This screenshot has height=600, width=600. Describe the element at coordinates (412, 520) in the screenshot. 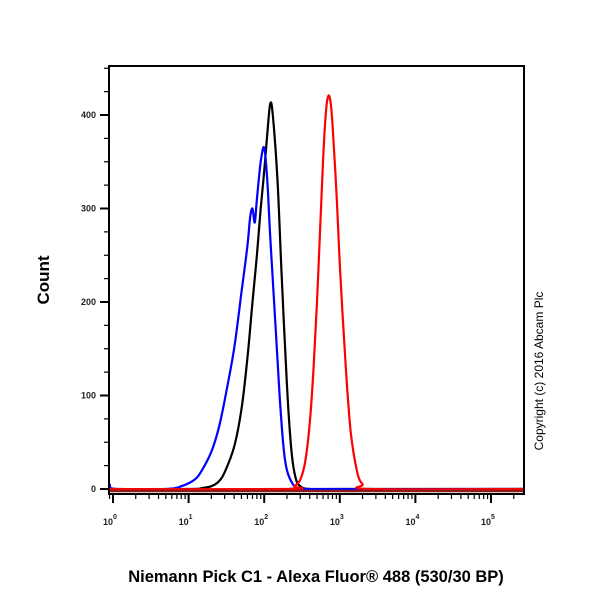

I see `x-tick-label: 10⁴` at that location.